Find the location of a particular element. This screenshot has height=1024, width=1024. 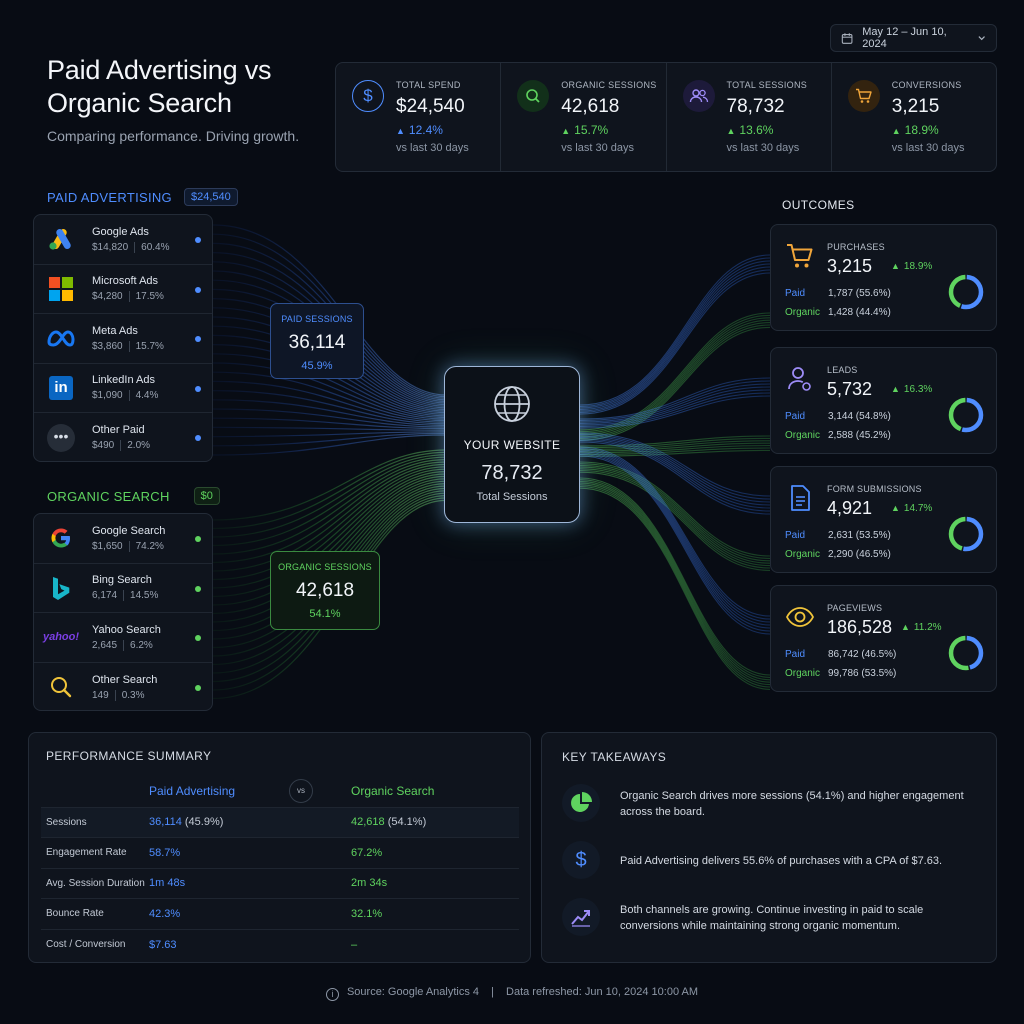

paid-sessions-value: 36,114 is located at coordinates (317, 342).